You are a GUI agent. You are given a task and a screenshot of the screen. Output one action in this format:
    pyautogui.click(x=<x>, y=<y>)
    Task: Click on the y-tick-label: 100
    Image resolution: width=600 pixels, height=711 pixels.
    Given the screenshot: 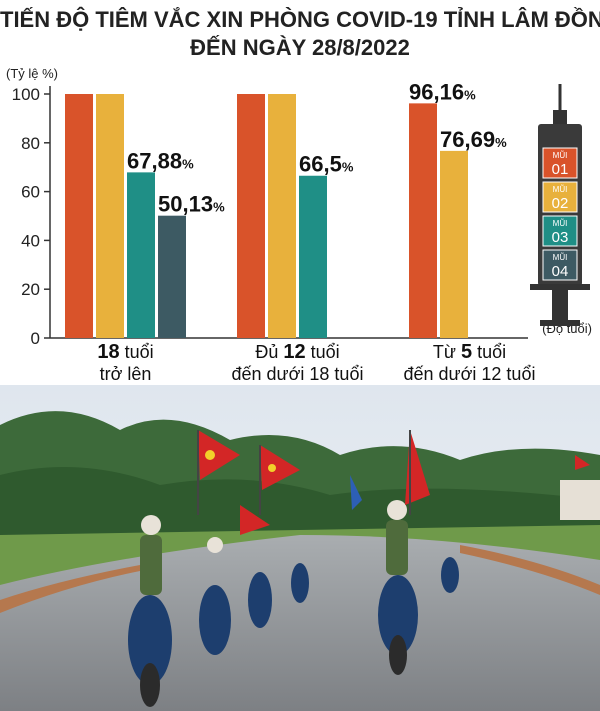 What is the action you would take?
    pyautogui.click(x=26, y=94)
    